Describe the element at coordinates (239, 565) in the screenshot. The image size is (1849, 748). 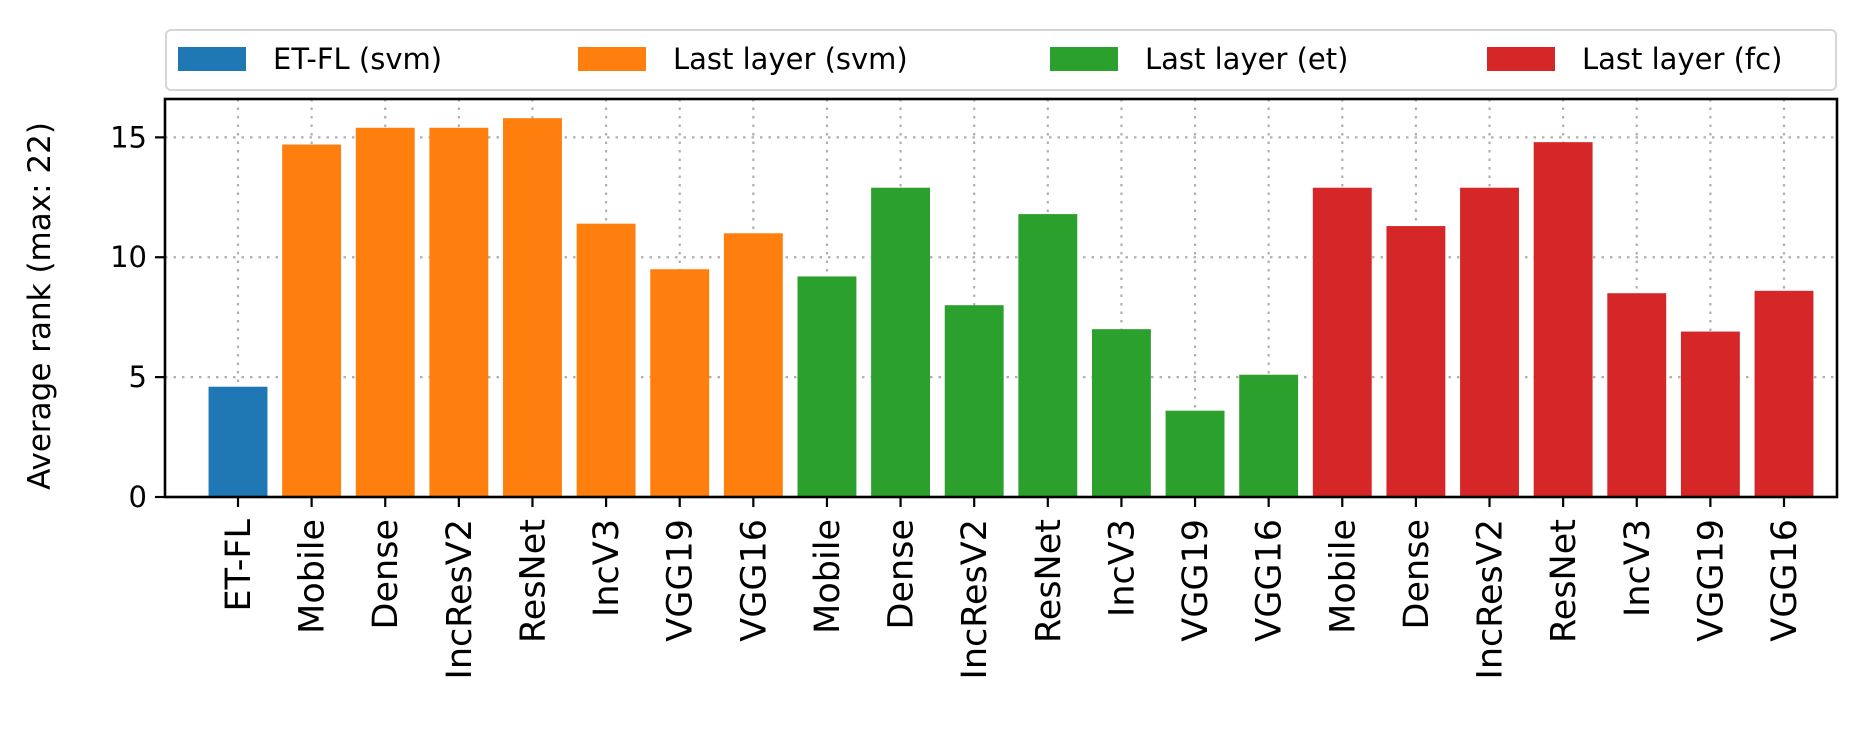
I see `x-tick-label: ET-FL` at that location.